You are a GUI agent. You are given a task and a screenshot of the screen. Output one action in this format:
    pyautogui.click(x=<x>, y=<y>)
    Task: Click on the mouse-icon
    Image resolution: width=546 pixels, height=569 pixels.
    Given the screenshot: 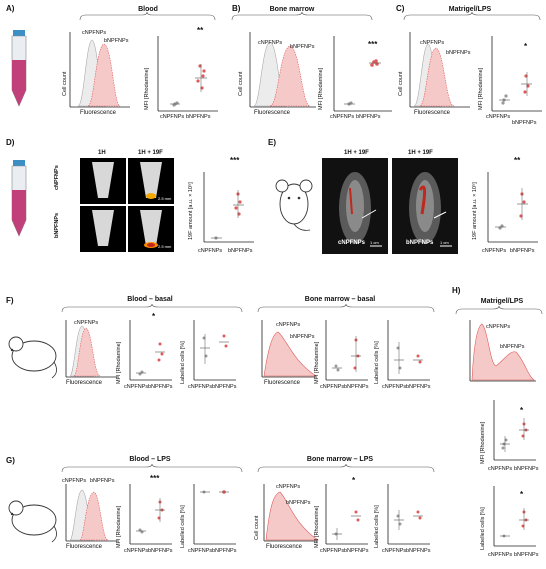 What is the action you would take?
    pyautogui.click(x=294, y=205)
    